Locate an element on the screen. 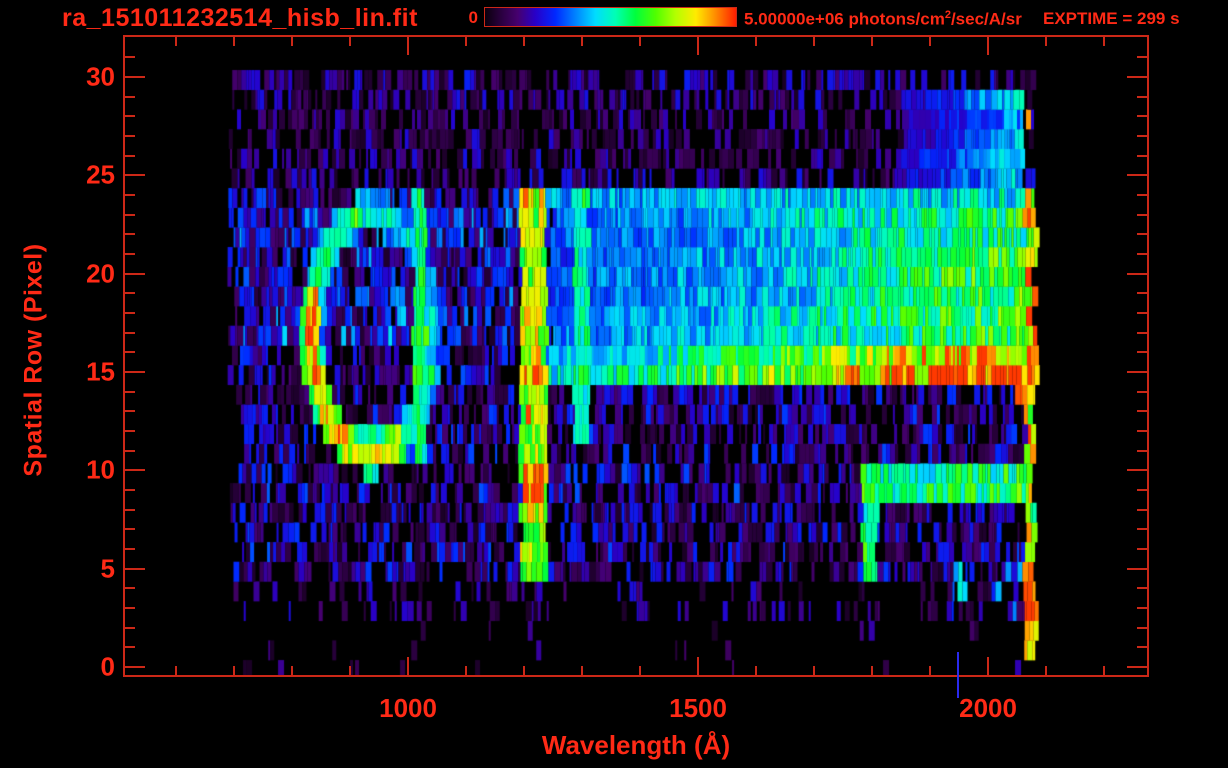  x-axis-title: Wavelength (Å) is located at coordinates (636, 745).